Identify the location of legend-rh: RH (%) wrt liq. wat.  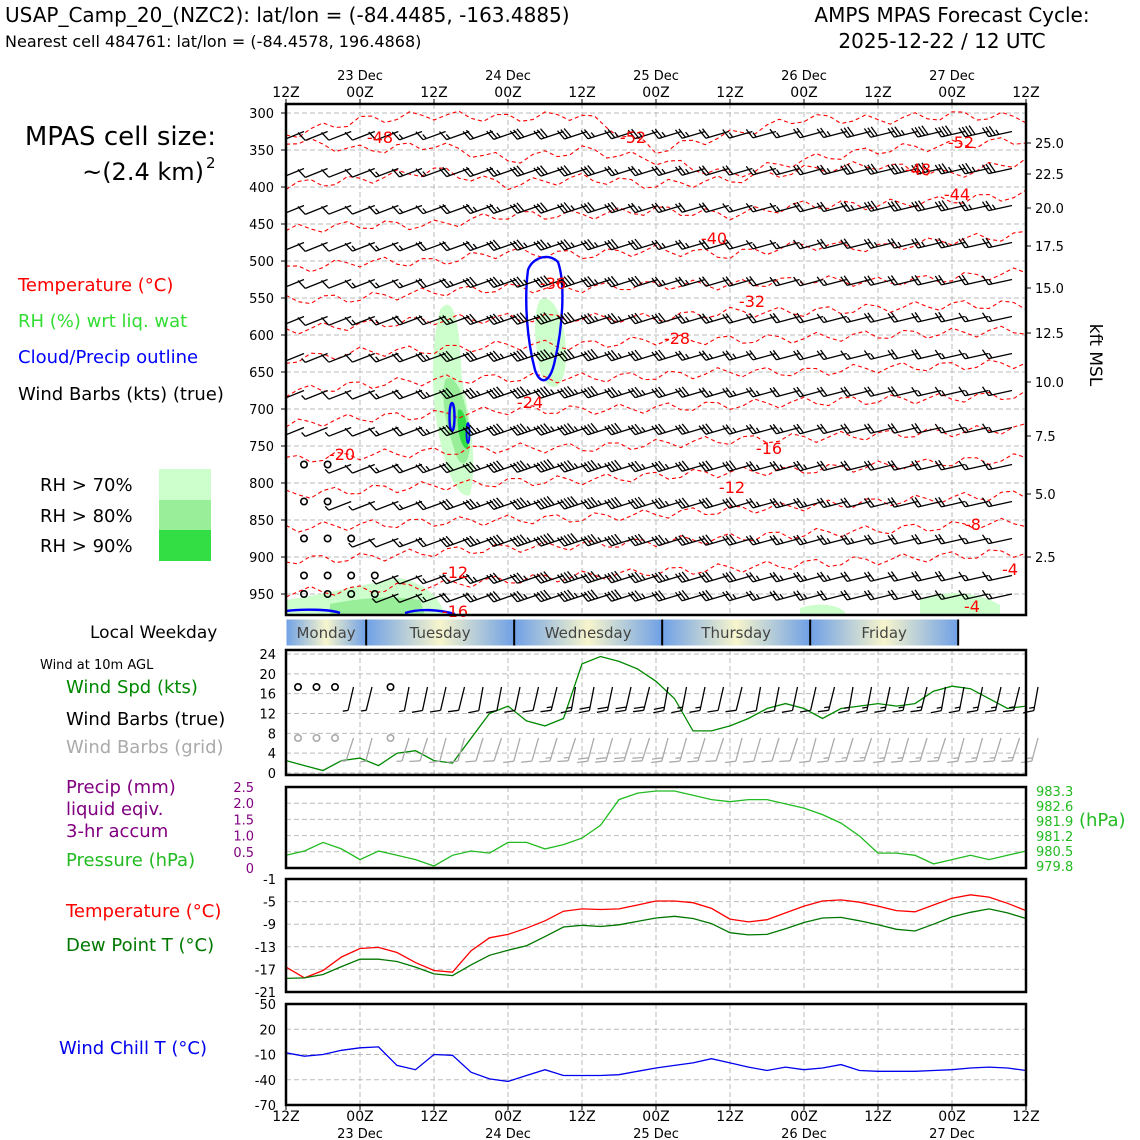
(102, 321).